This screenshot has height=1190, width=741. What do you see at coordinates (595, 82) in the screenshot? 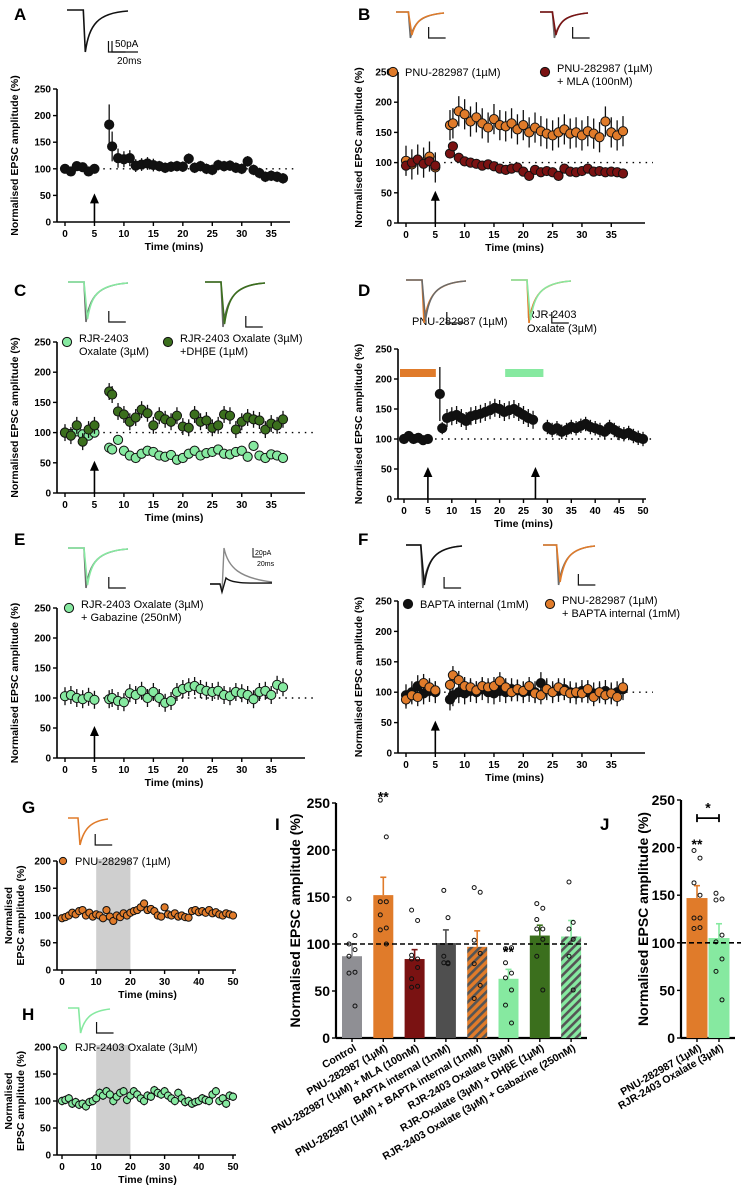
I see `legend-label: + MLA (100nM)` at bounding box center [595, 82].